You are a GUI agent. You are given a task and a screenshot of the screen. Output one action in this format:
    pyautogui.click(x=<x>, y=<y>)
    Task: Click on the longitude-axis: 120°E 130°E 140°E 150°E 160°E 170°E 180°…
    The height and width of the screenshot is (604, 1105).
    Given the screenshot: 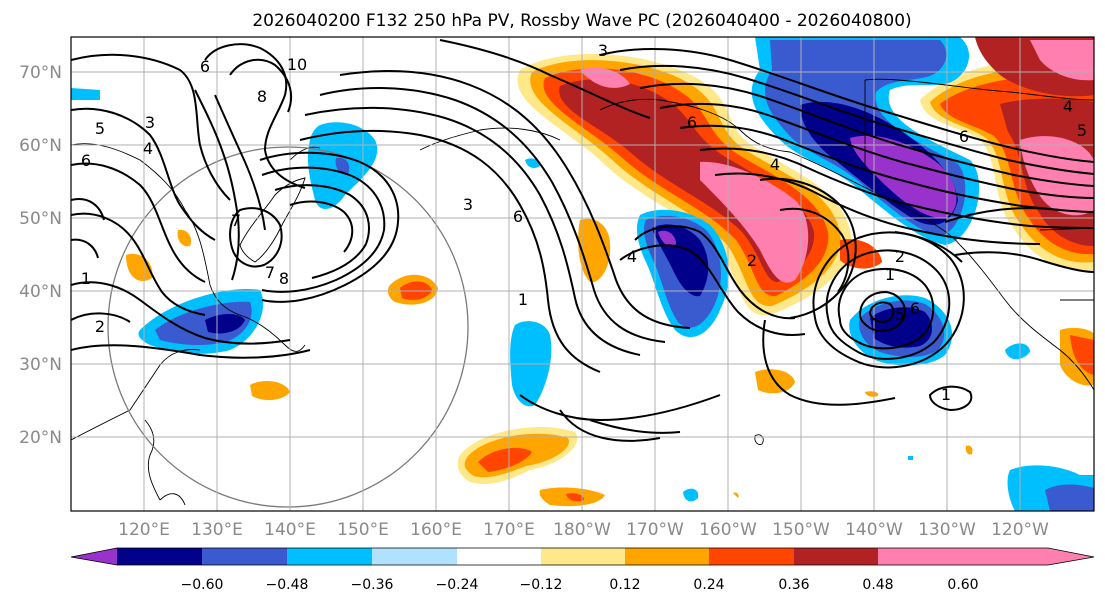 What is the action you would take?
    pyautogui.click(x=583, y=530)
    